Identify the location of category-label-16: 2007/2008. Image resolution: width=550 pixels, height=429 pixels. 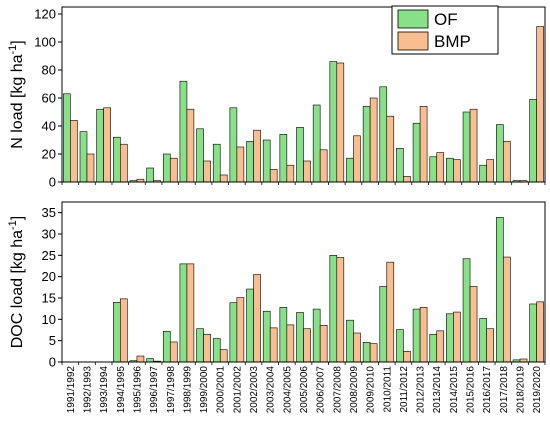
(337, 390).